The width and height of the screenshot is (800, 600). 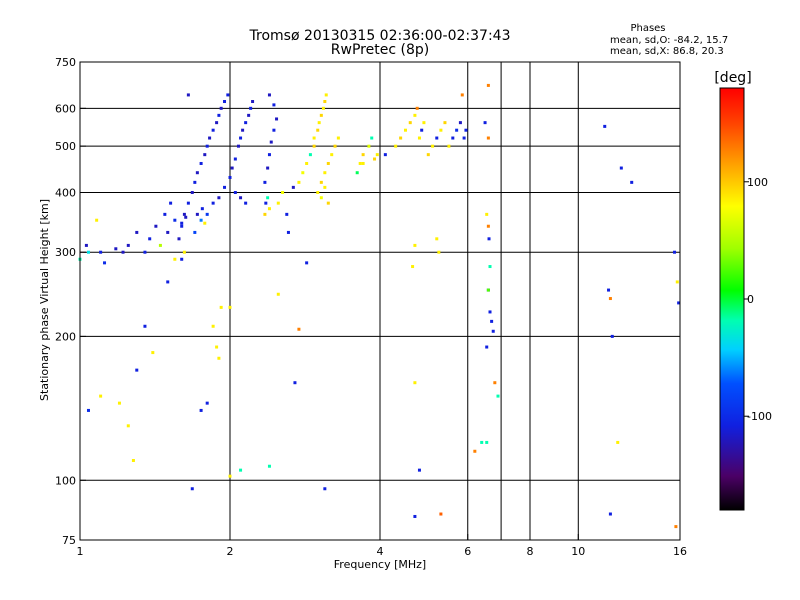 What do you see at coordinates (578, 551) in the screenshot?
I see `x-tick-label: 10` at bounding box center [578, 551].